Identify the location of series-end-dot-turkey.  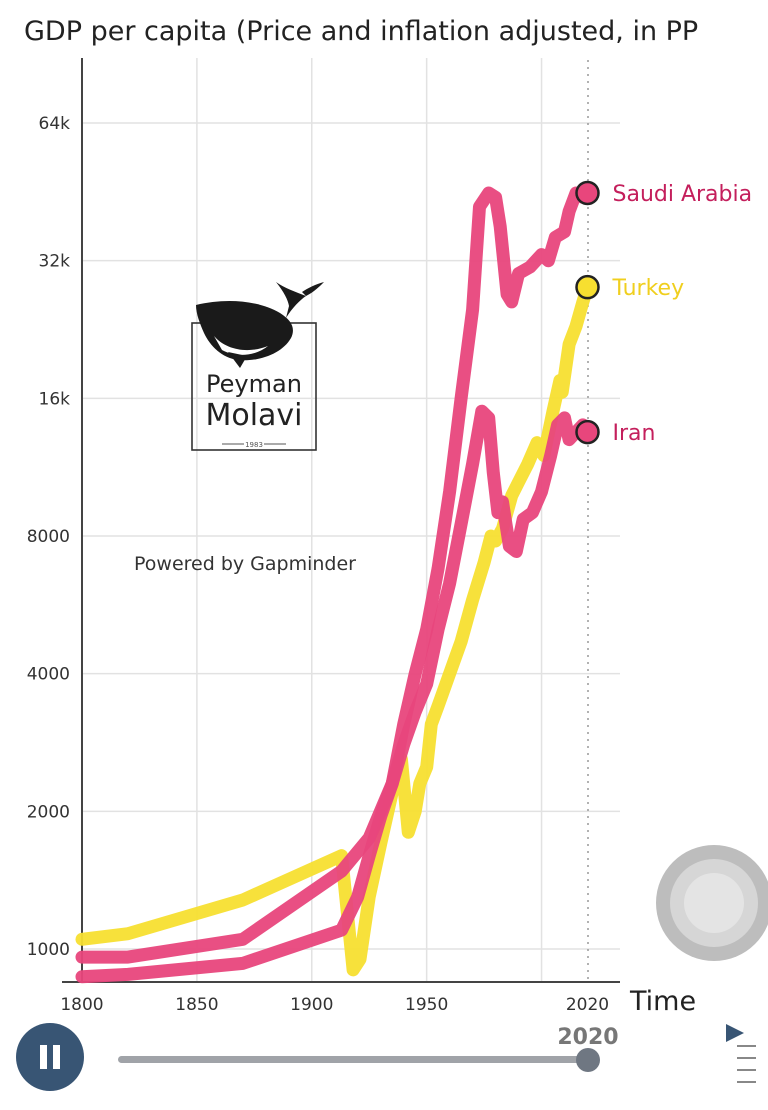
(587, 287).